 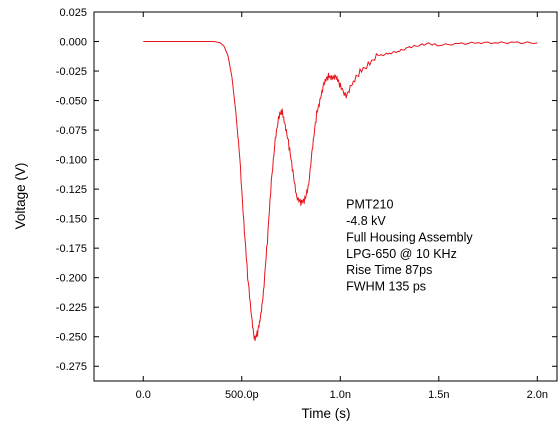 I want to click on annotation-line: Rise Time 87ps, so click(x=389, y=270).